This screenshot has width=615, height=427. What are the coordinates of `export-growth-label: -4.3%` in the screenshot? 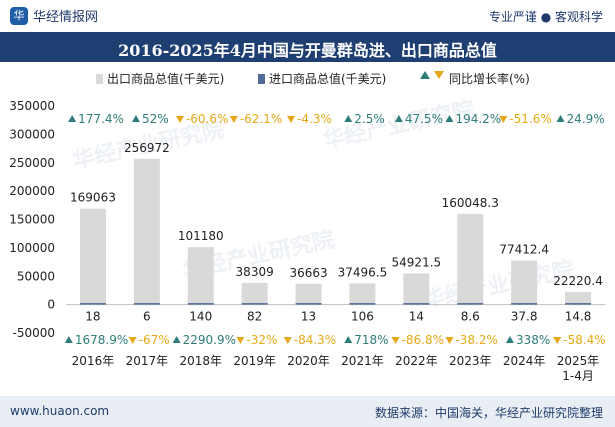 It's located at (314, 119).